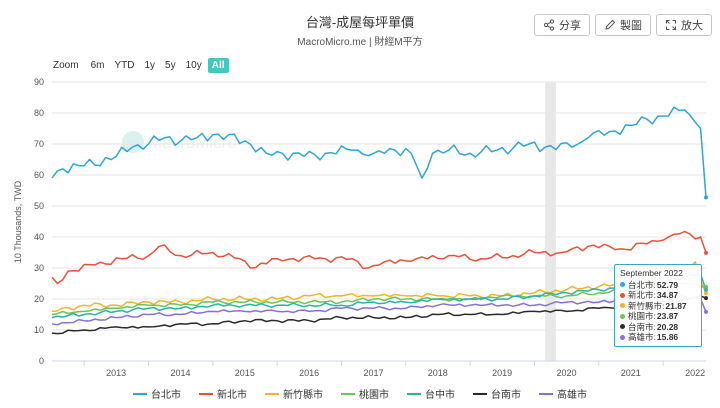  I want to click on tooltip-value: 52.79, so click(667, 284).